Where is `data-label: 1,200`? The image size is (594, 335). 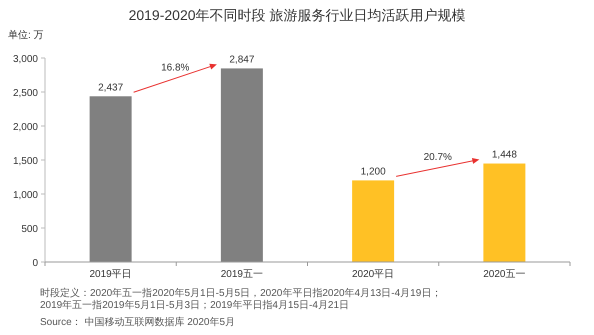
data-label: 1,200 is located at coordinates (373, 172).